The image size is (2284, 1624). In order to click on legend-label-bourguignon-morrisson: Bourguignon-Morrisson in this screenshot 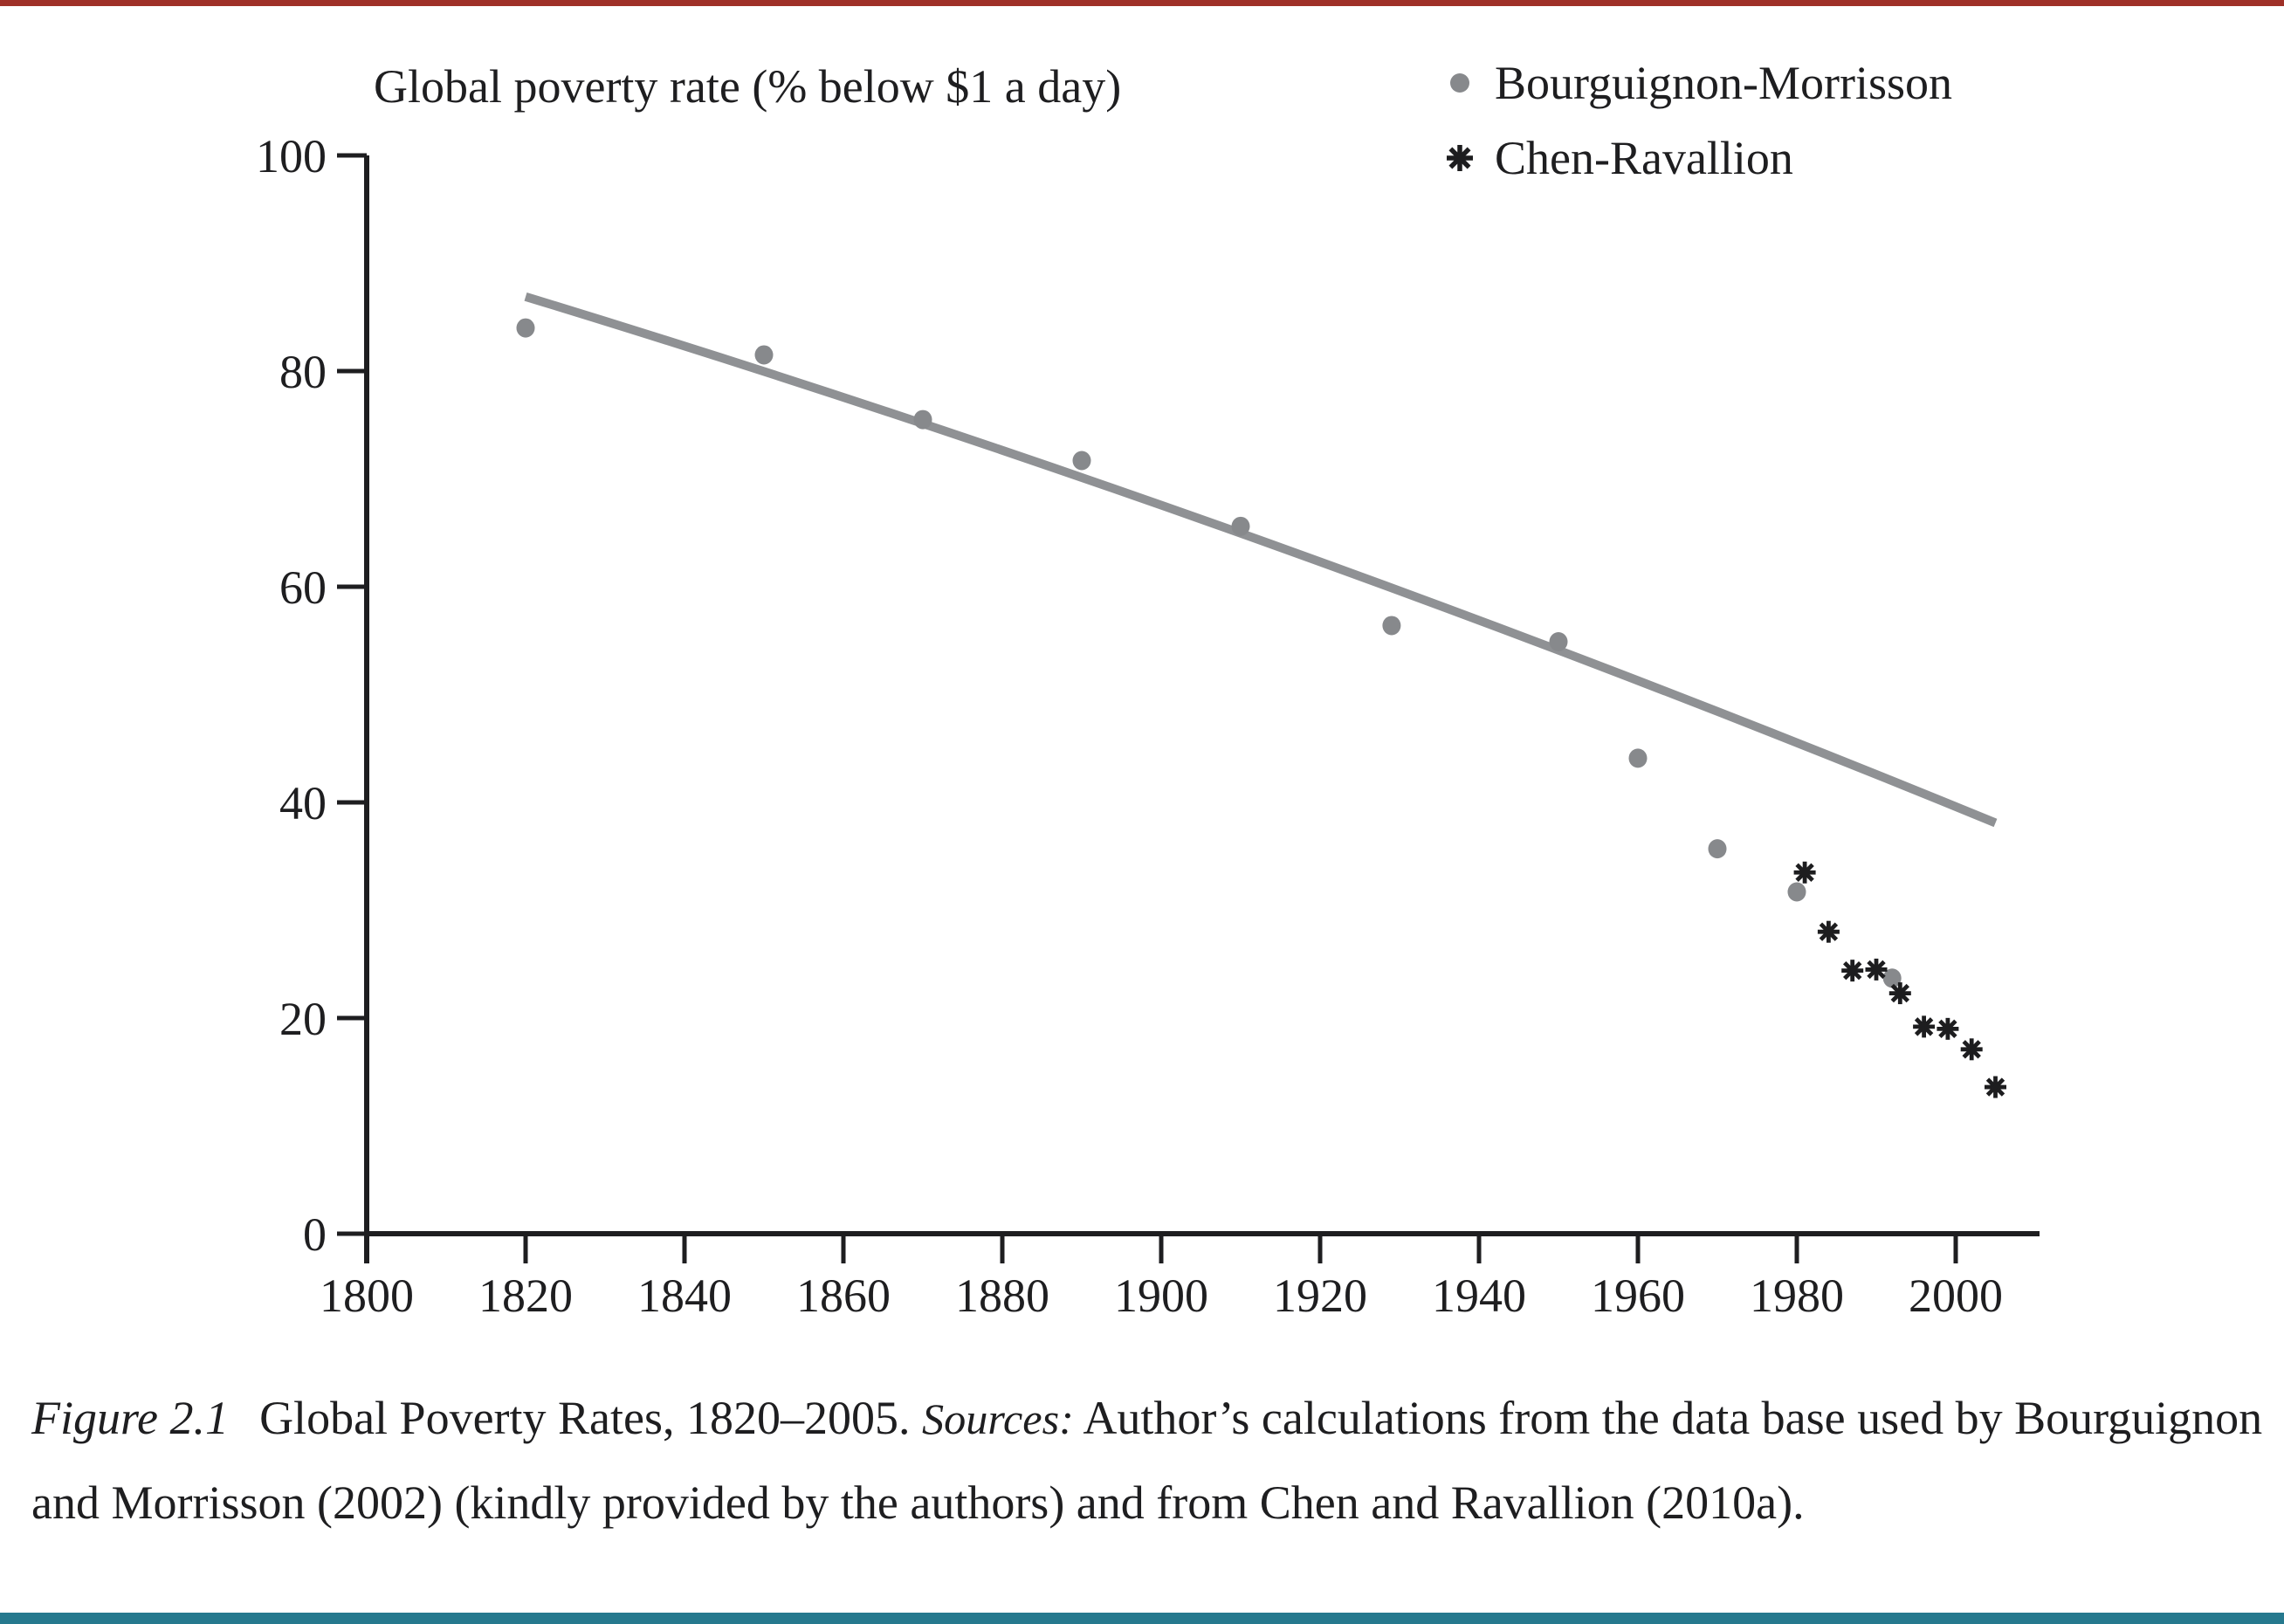, I will do `click(1724, 83)`.